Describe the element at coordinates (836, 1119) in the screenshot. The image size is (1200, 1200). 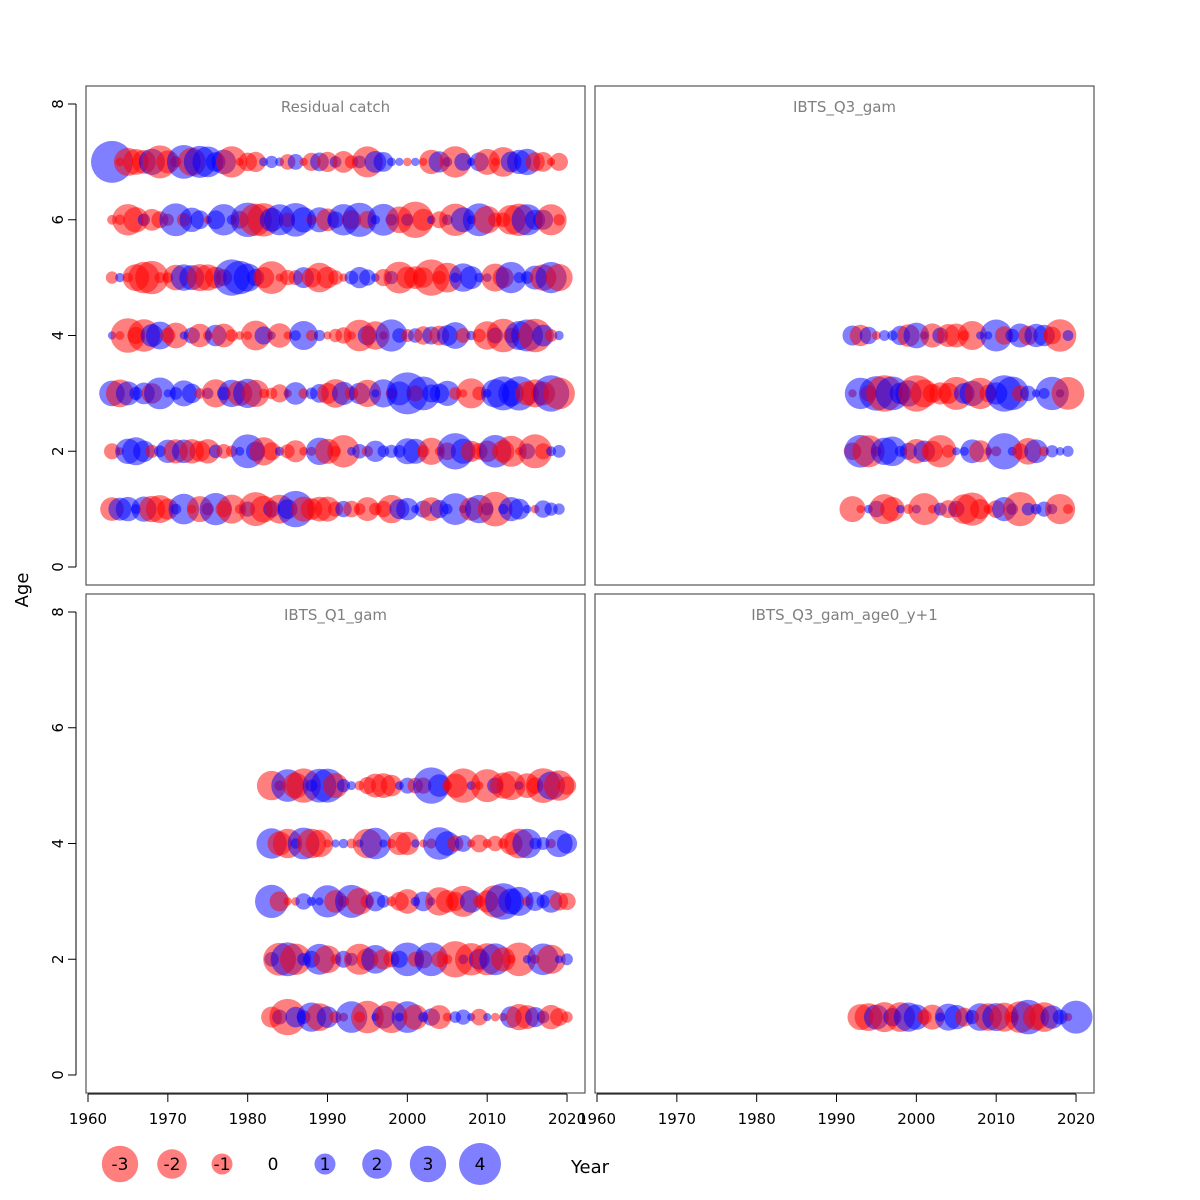
I see `x-tick-label: 1990` at that location.